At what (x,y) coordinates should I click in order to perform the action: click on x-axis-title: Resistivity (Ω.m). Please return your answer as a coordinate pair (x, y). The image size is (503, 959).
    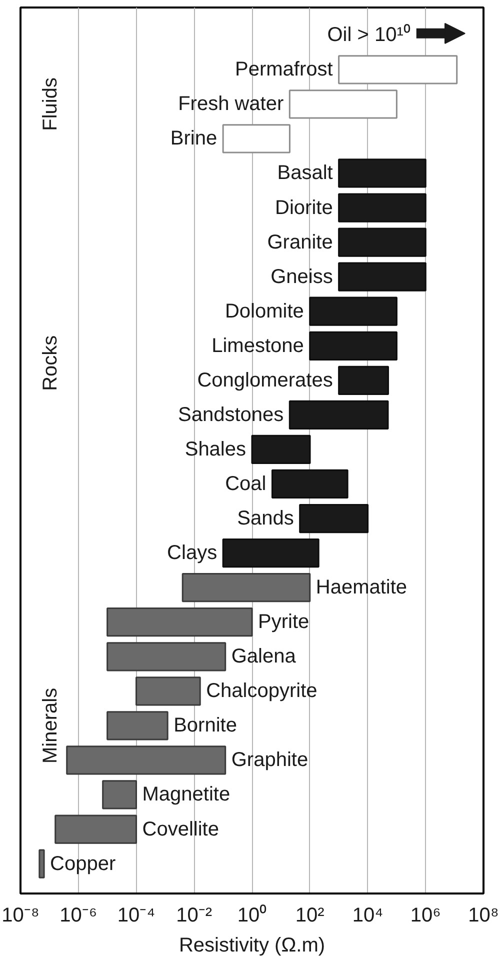
    Looking at the image, I should click on (252, 945).